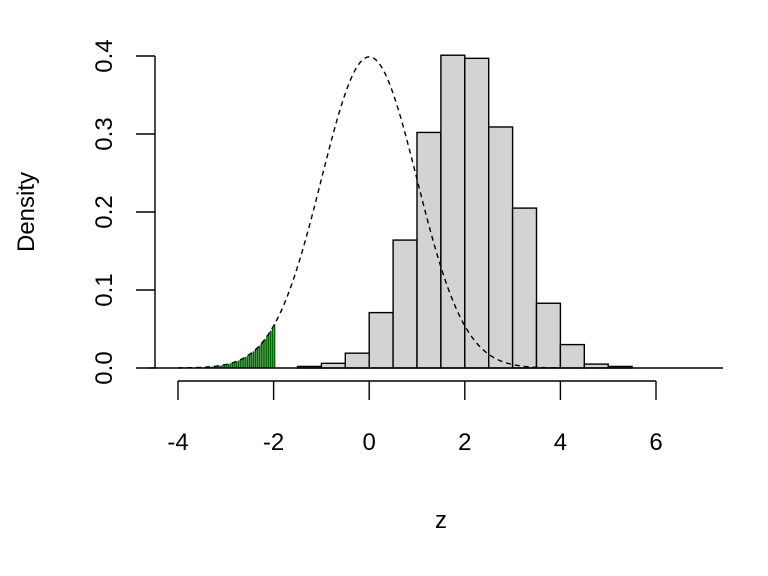 This screenshot has width=768, height=576. I want to click on y-tick-label: 0.3, so click(104, 133).